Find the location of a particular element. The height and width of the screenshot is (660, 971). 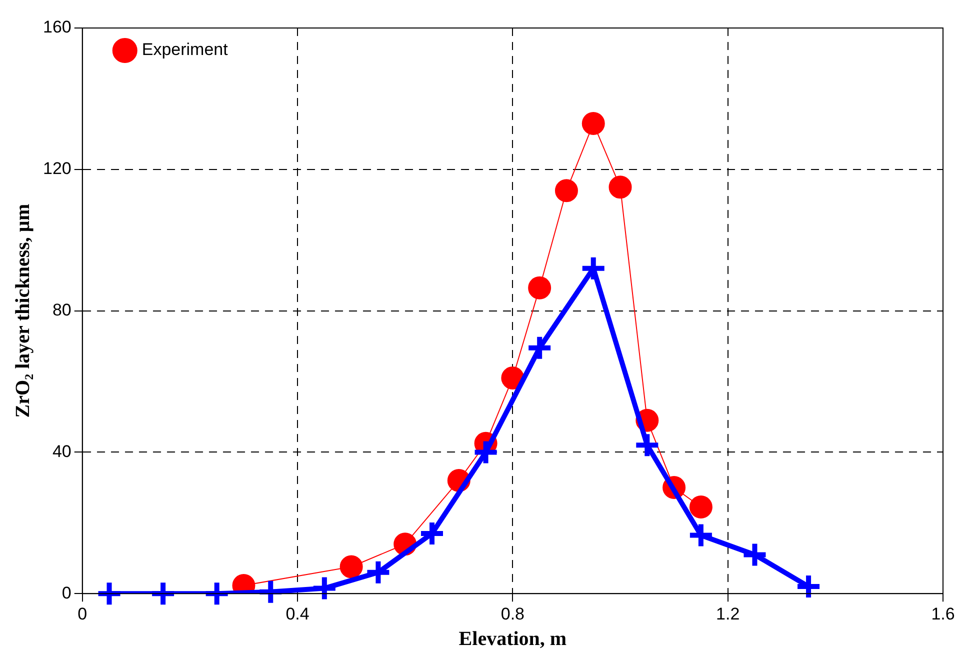

x-tick-label: 0 is located at coordinates (83, 614).